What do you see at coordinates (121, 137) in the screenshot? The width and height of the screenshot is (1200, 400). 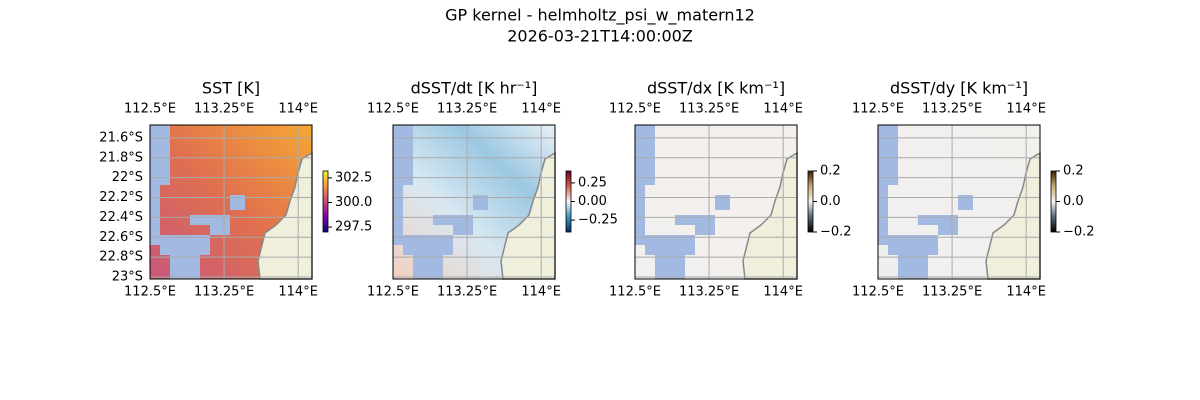 I see `y-tick-label: 21.6°S` at bounding box center [121, 137].